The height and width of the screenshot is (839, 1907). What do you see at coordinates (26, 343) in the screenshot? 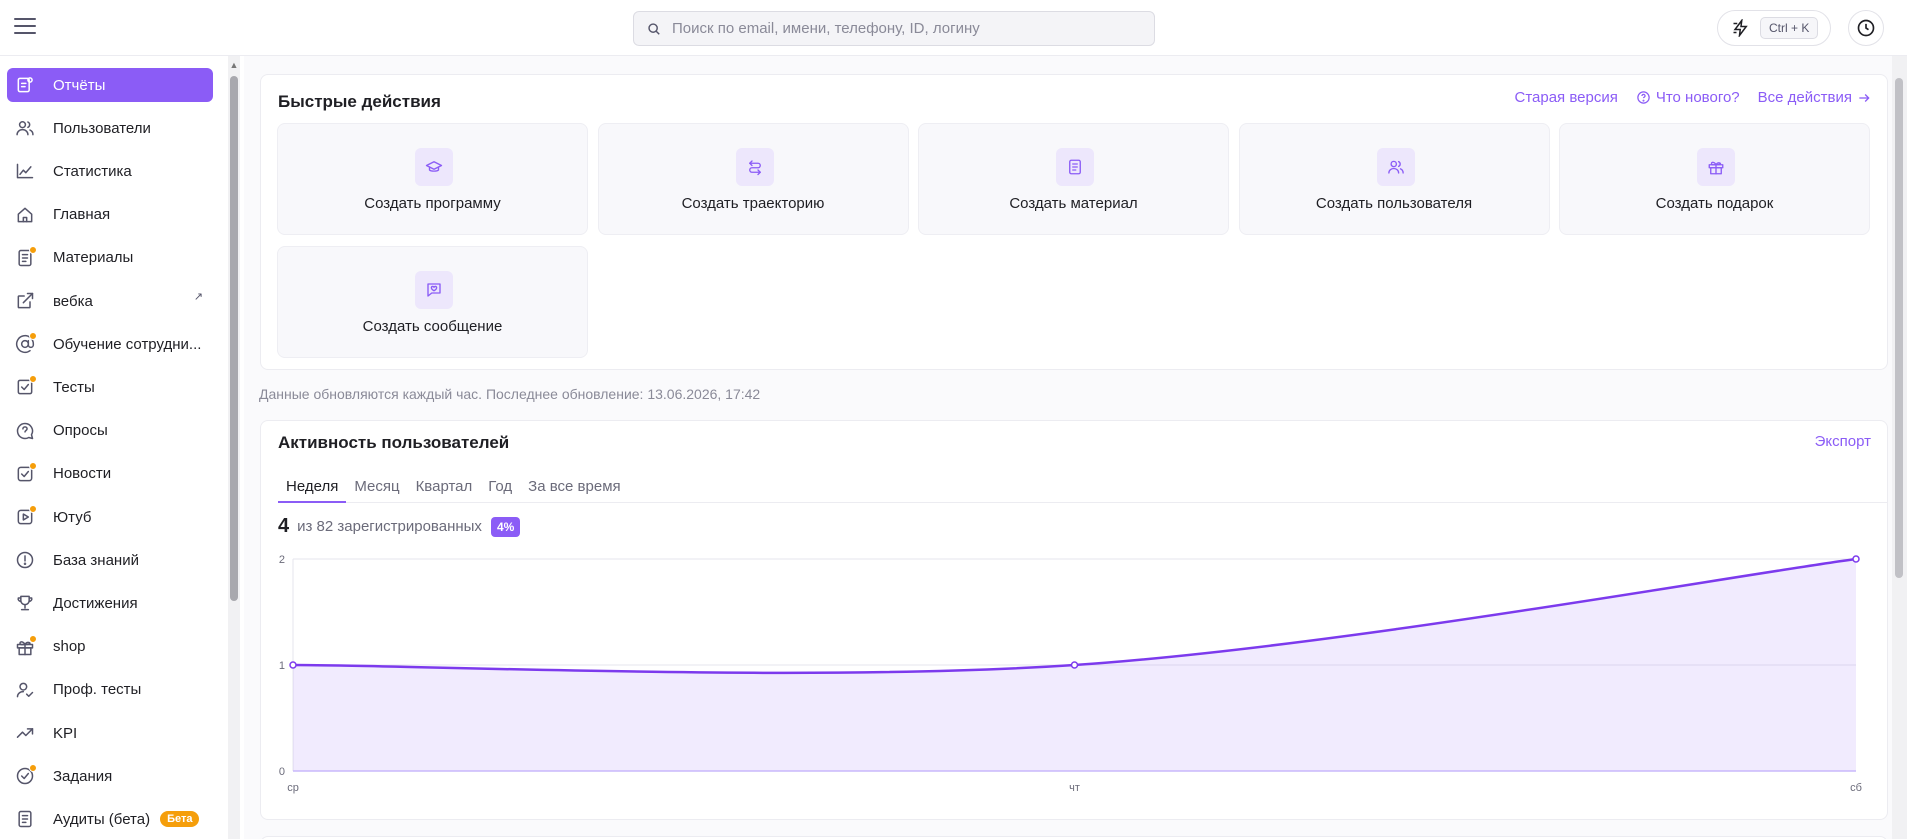
I see `at-icon` at bounding box center [26, 343].